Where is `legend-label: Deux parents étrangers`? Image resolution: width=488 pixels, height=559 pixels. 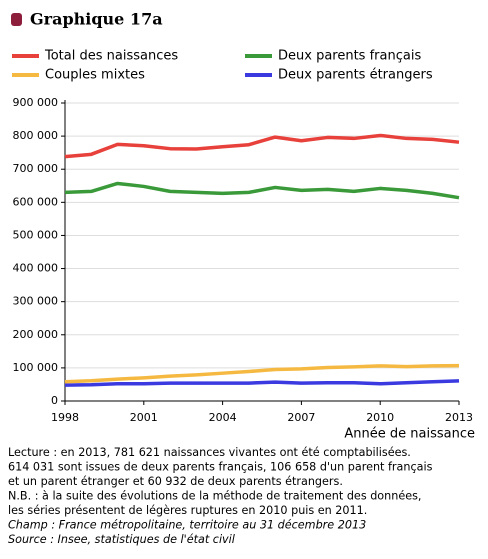 legend-label: Deux parents étrangers is located at coordinates (355, 75).